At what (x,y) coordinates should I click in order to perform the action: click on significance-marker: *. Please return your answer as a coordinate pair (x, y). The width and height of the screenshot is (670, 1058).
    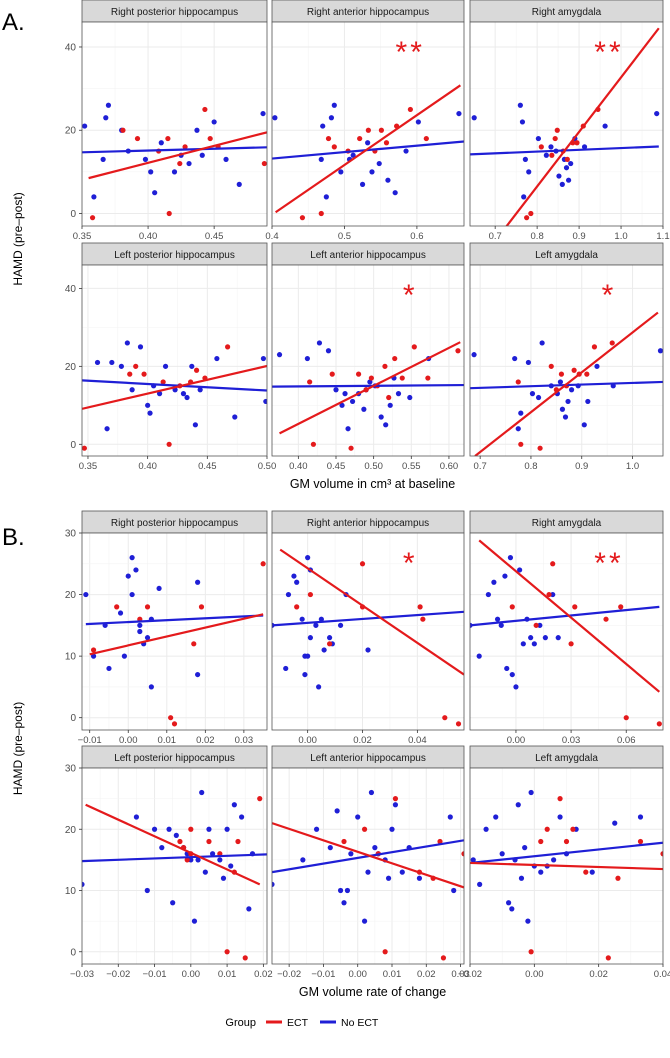
    Looking at the image, I should click on (410, 295).